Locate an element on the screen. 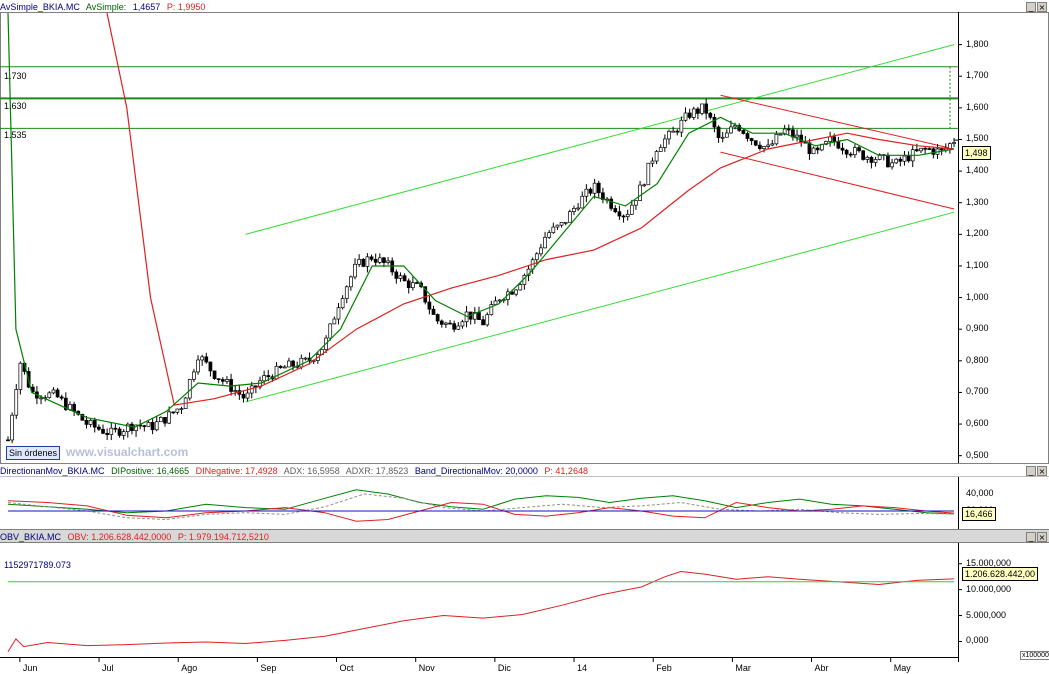 This screenshot has height=674, width=1049. obv-last-badge: 1.206.628.442,00 is located at coordinates (1000, 574).